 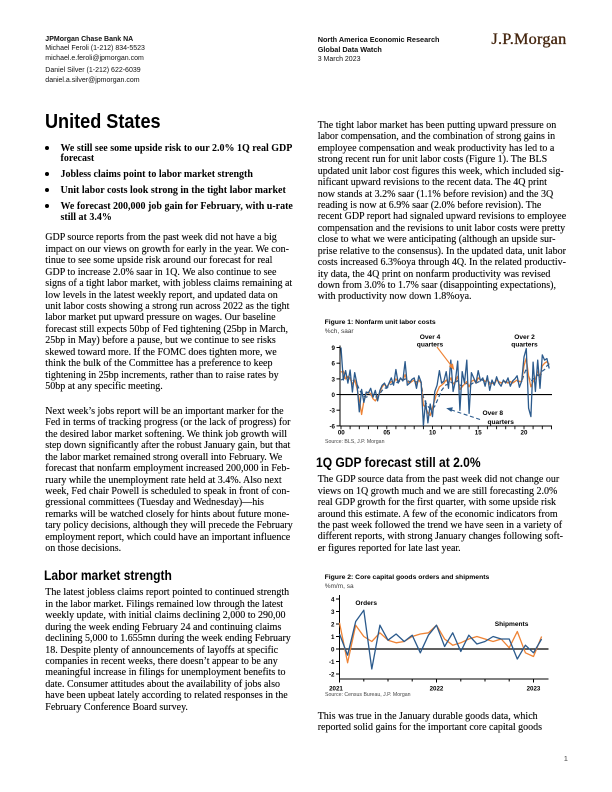 I want to click on svg-text: 10, so click(x=432, y=433).